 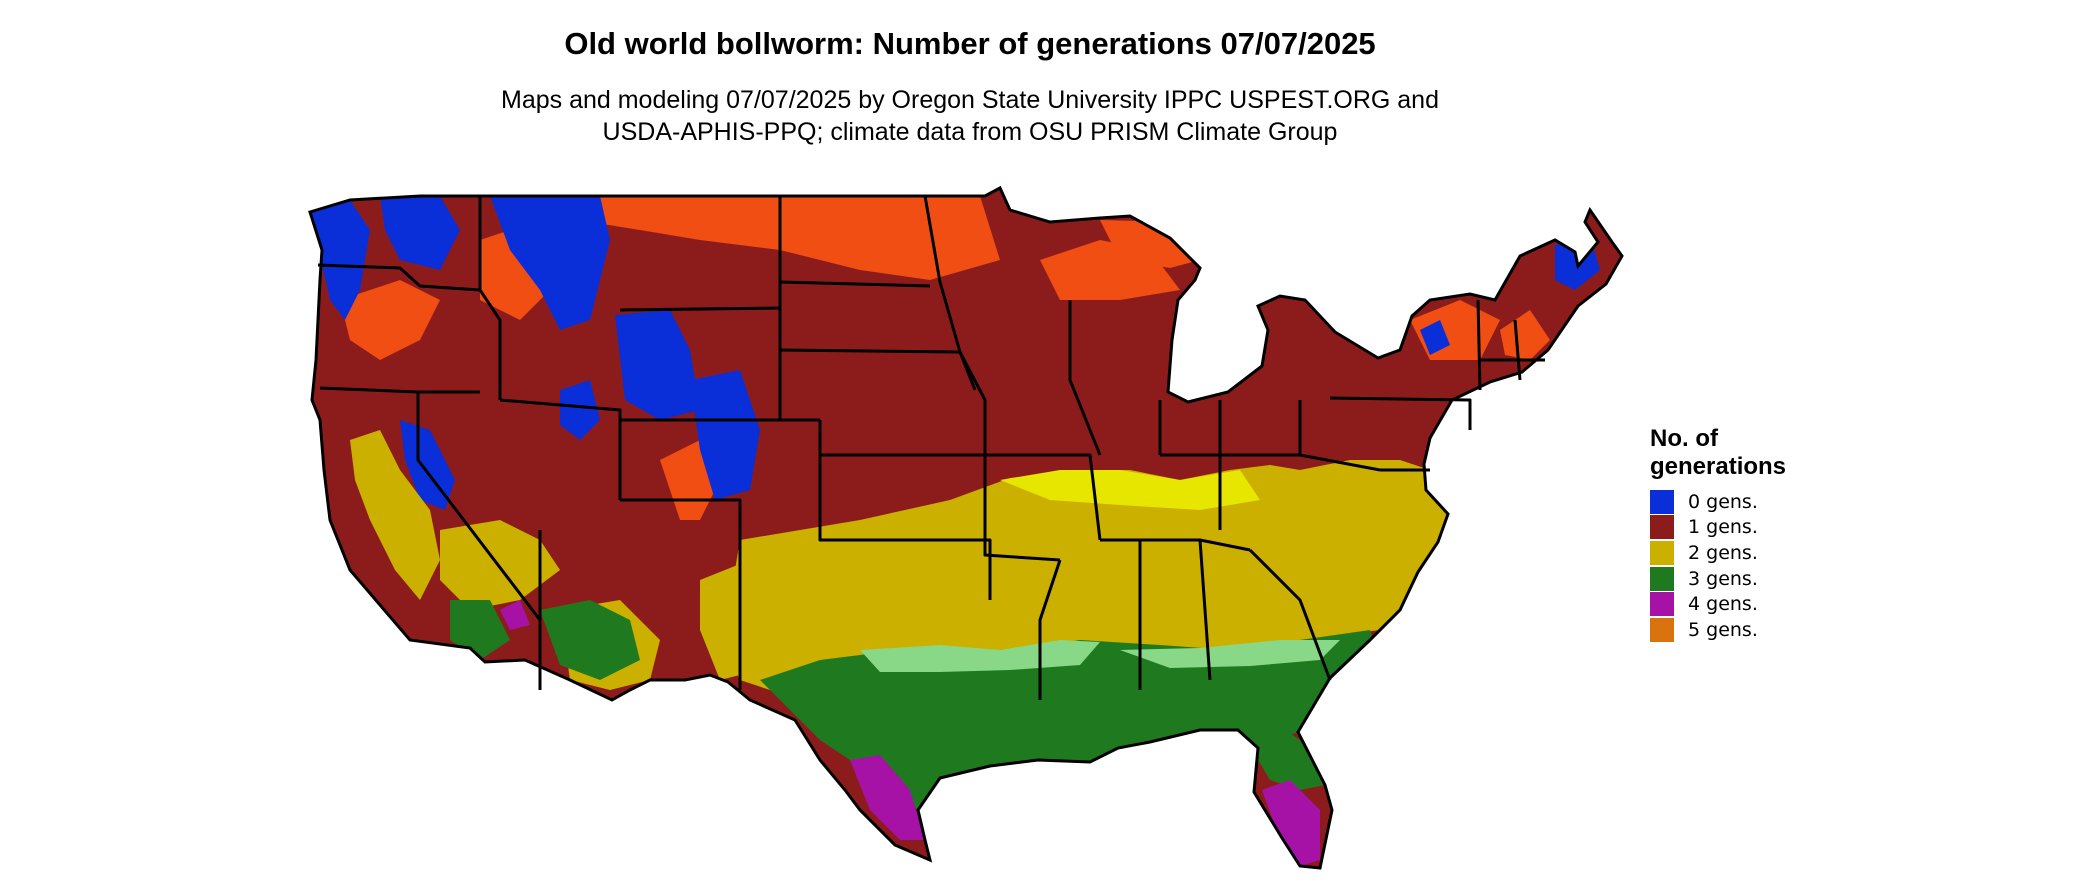 I want to click on zone-3-gens-socal, so click(x=480, y=630).